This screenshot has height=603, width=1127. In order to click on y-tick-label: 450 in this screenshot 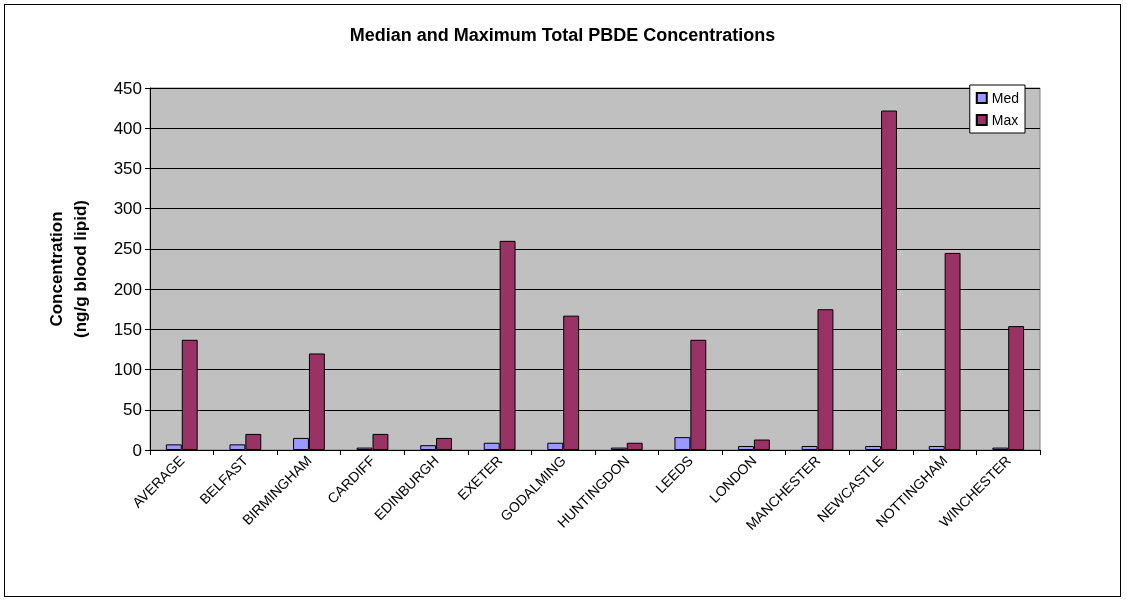, I will do `click(127, 88)`.